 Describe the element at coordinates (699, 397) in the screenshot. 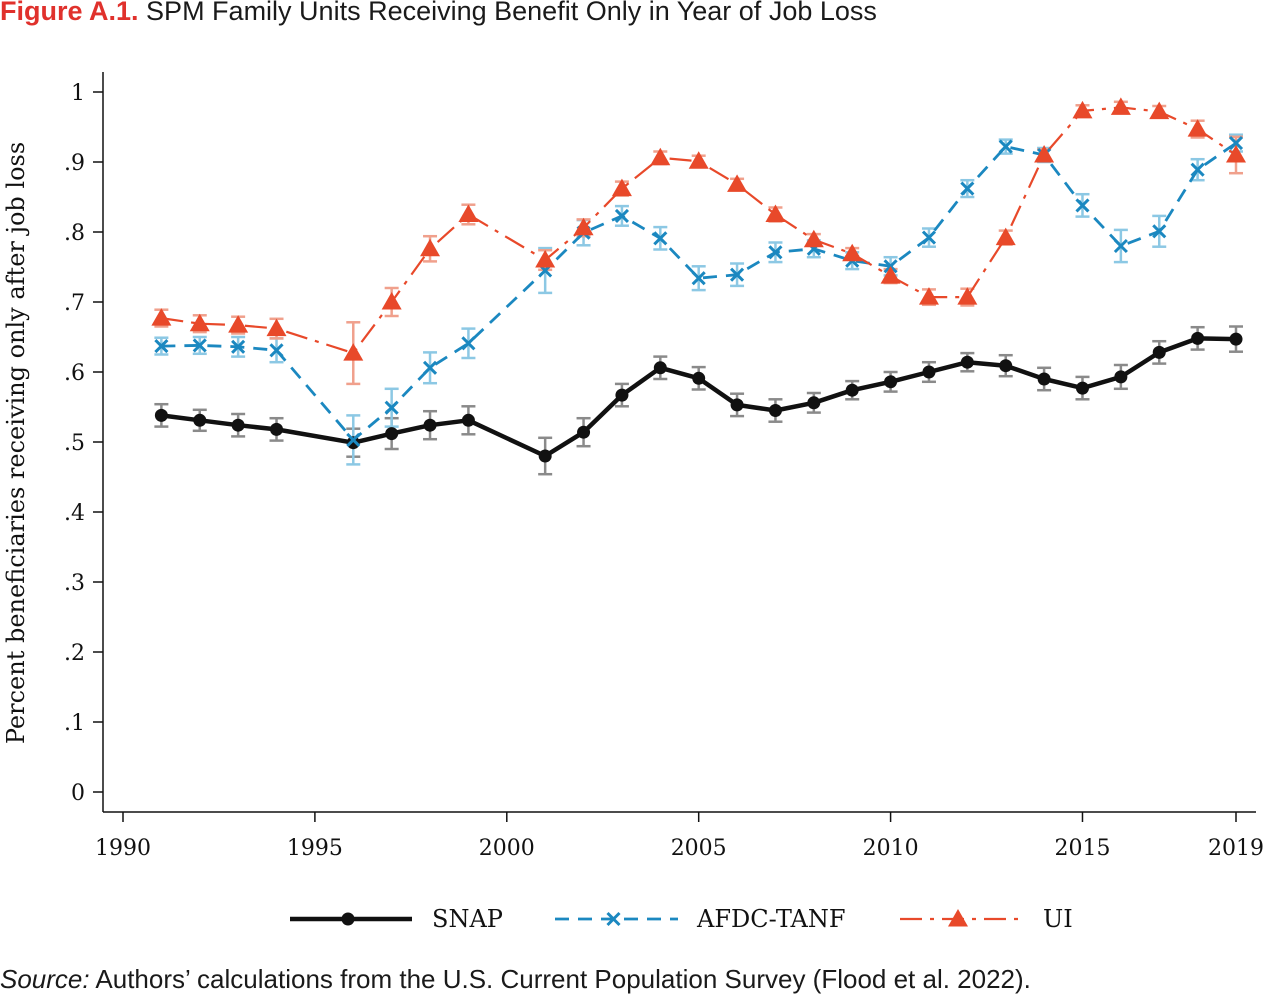

I see `snap-line` at that location.